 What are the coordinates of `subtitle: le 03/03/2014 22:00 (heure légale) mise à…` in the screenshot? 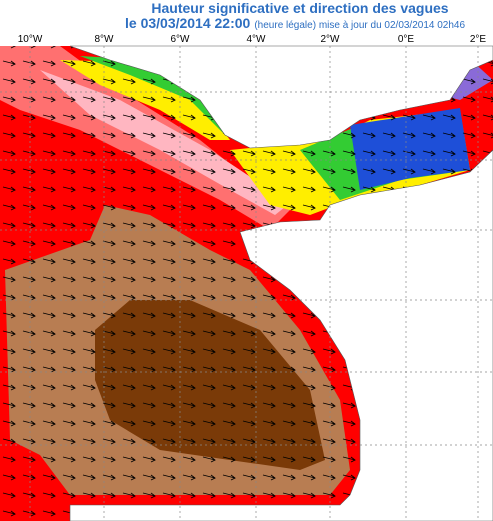 It's located at (295, 23).